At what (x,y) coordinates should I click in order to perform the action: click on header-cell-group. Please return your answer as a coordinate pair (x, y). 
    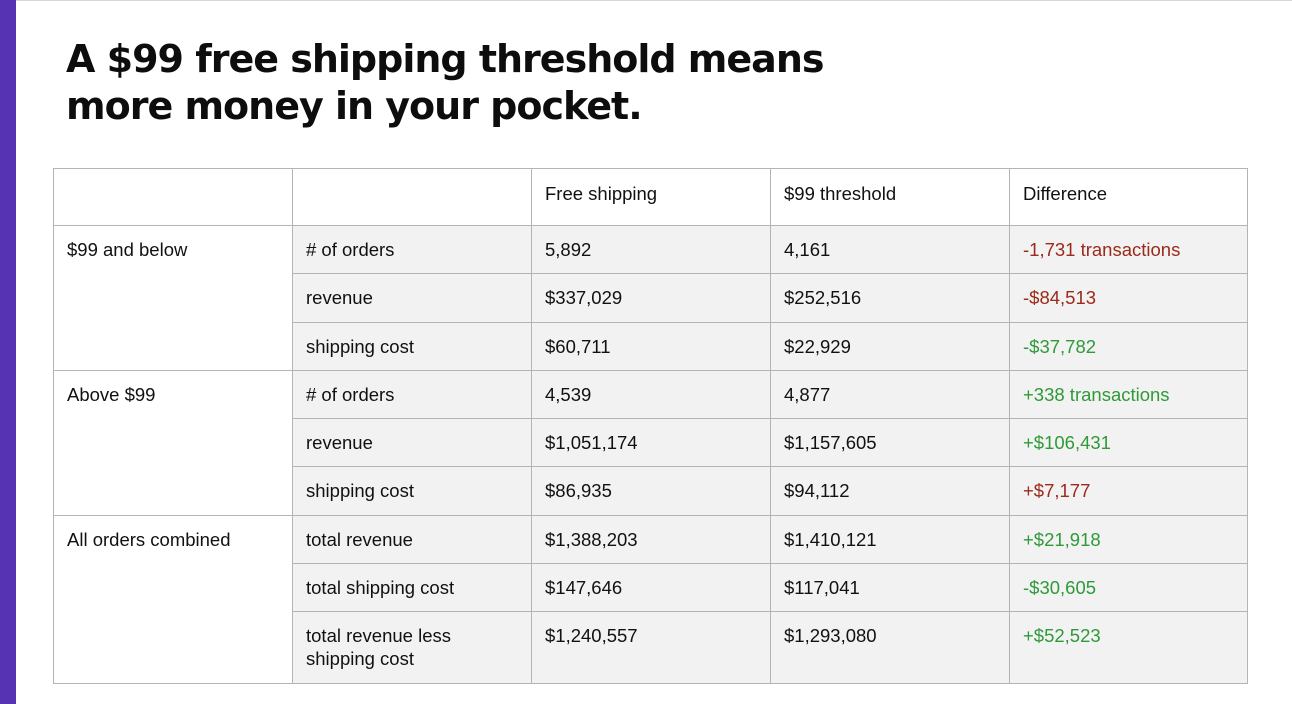
    Looking at the image, I should click on (173, 197).